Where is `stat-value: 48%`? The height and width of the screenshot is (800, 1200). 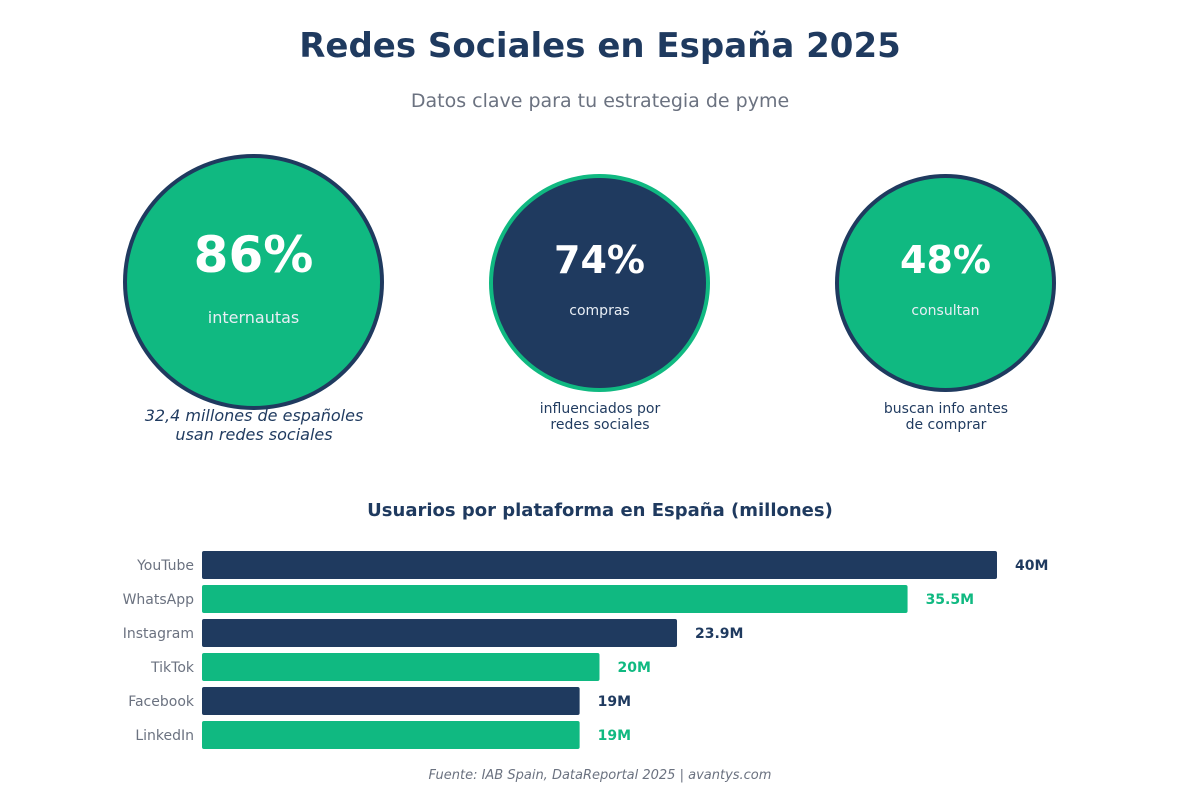 stat-value: 48% is located at coordinates (945, 260).